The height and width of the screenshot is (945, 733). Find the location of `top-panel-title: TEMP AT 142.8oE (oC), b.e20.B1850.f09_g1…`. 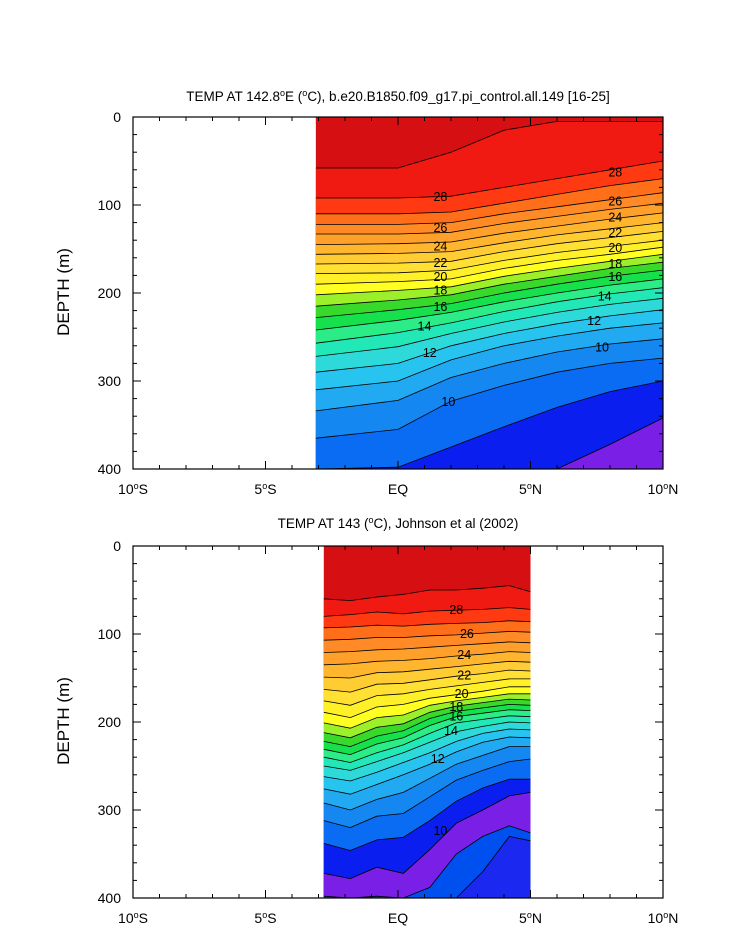

top-panel-title: TEMP AT 142.8oE (oC), b.e20.B1850.f09_g1… is located at coordinates (398, 96).